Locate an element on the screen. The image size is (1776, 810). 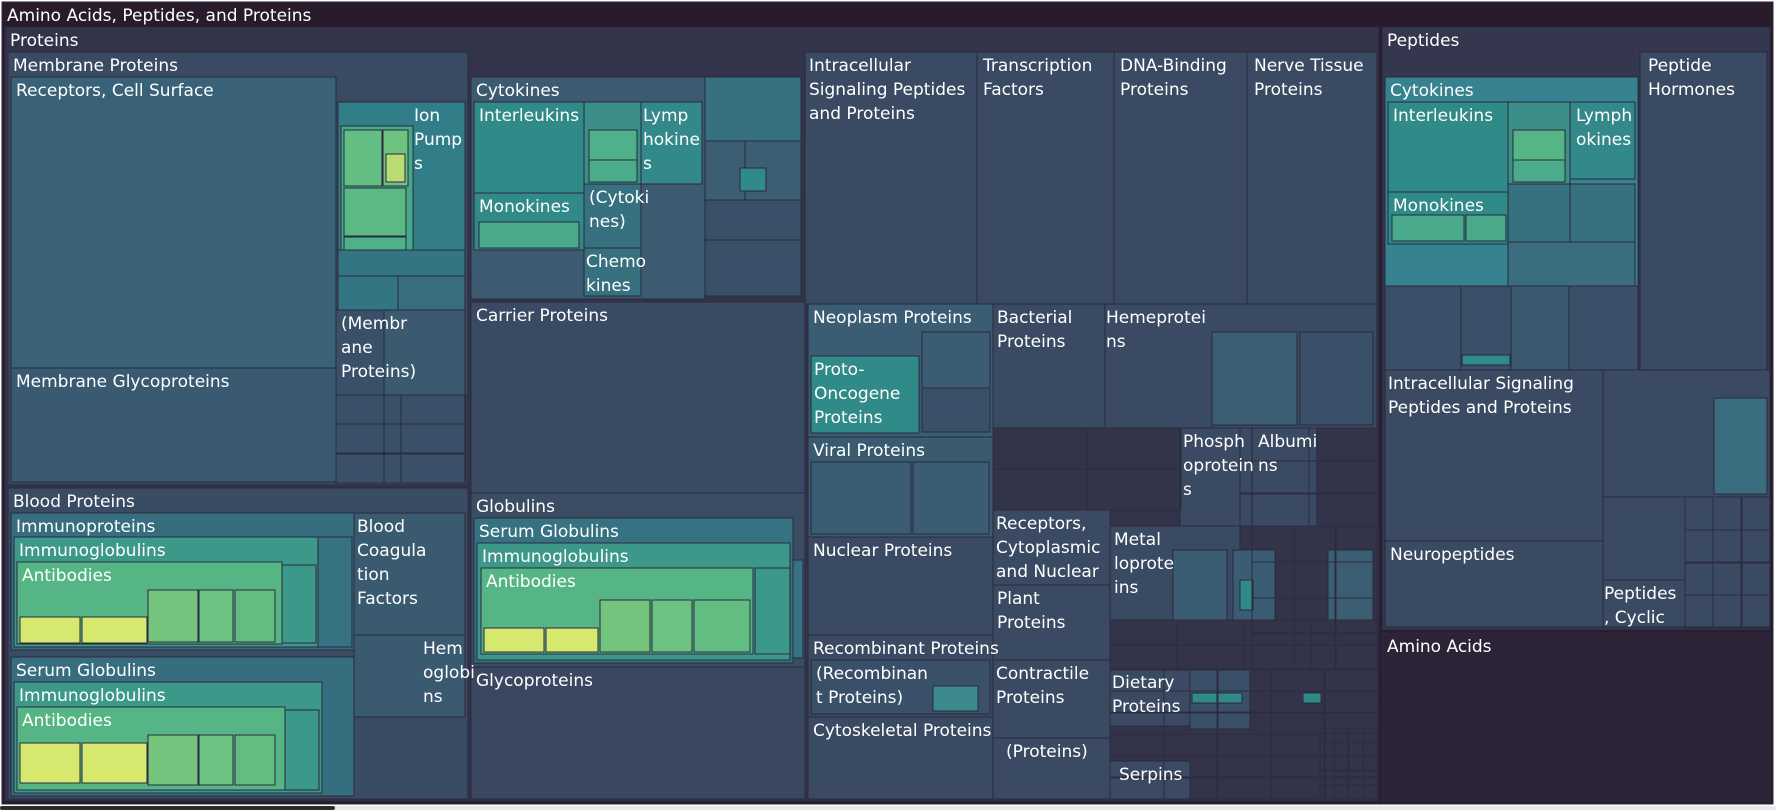
scrollbar-thumb is located at coordinates (167, 808).